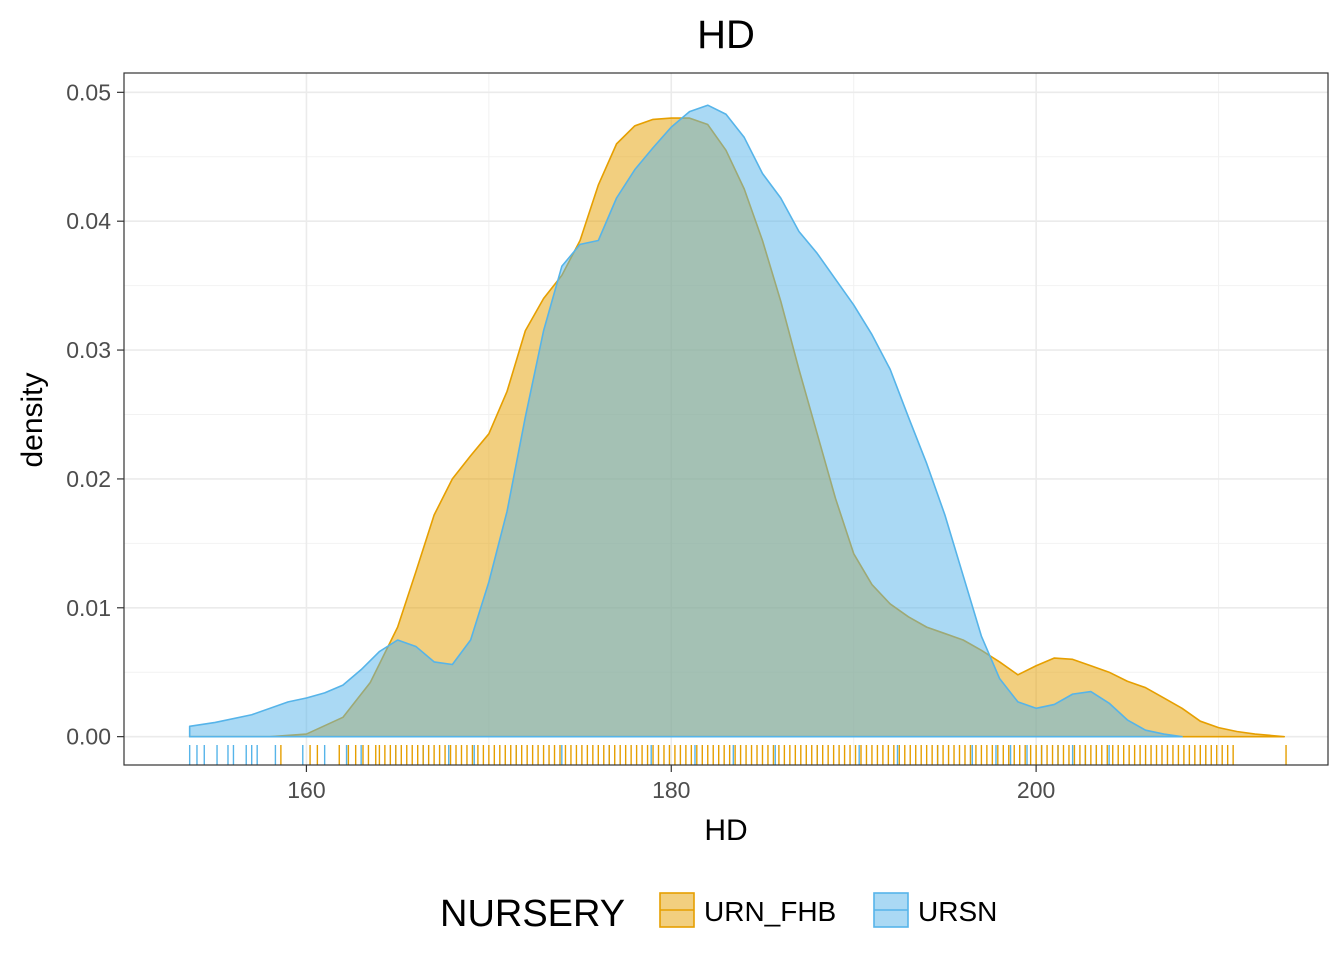  Describe the element at coordinates (88, 350) in the screenshot. I see `y-tick-label: 0.03` at that location.